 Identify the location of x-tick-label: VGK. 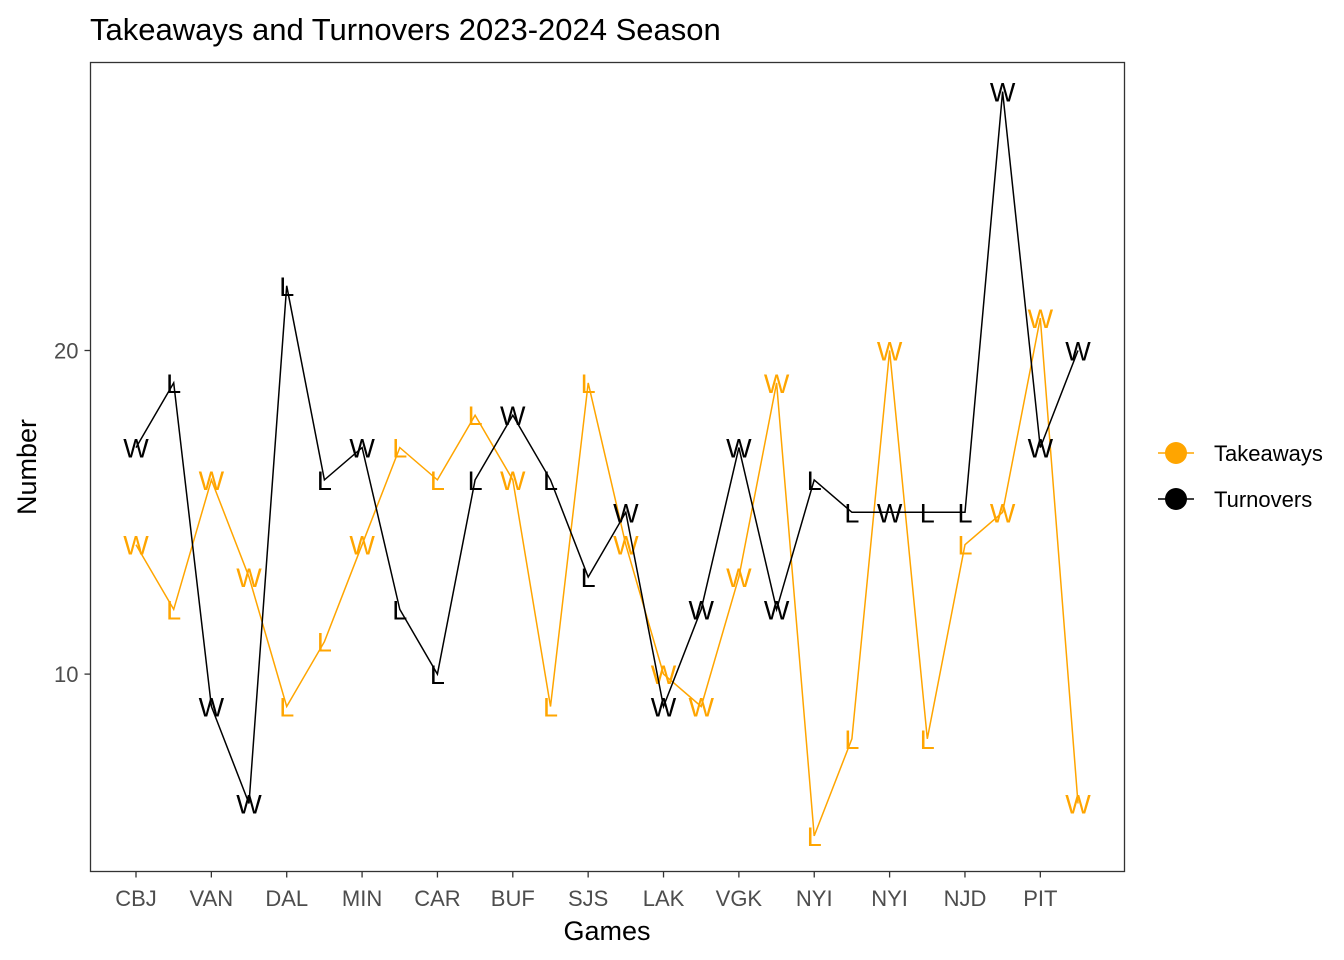
(739, 898).